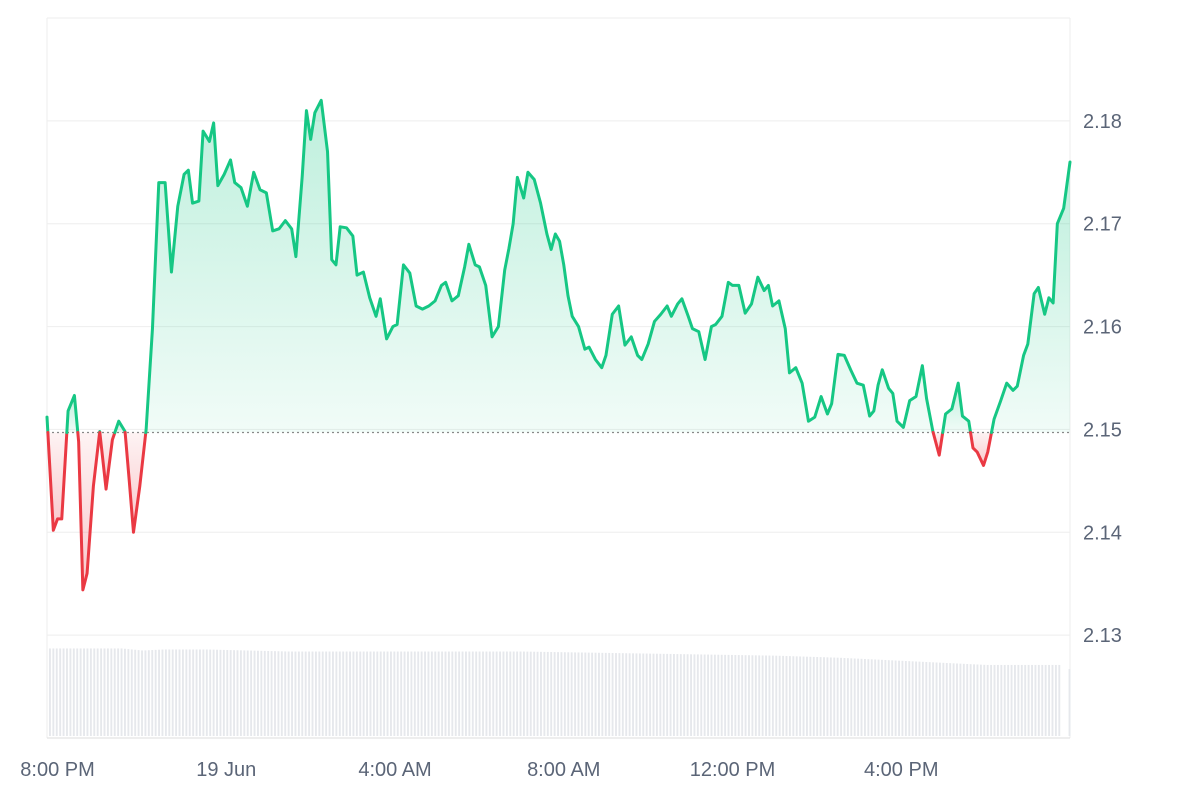 The image size is (1200, 800). I want to click on y-tick-label: 2.14, so click(1102, 533).